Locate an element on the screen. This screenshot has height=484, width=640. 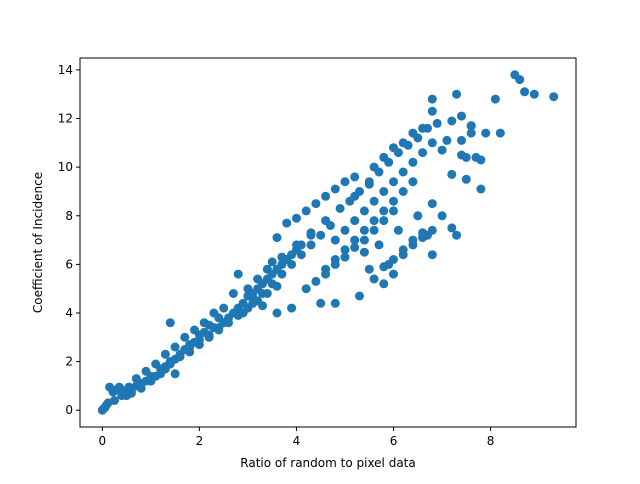
y-tick-label: 12 is located at coordinates (65, 119).